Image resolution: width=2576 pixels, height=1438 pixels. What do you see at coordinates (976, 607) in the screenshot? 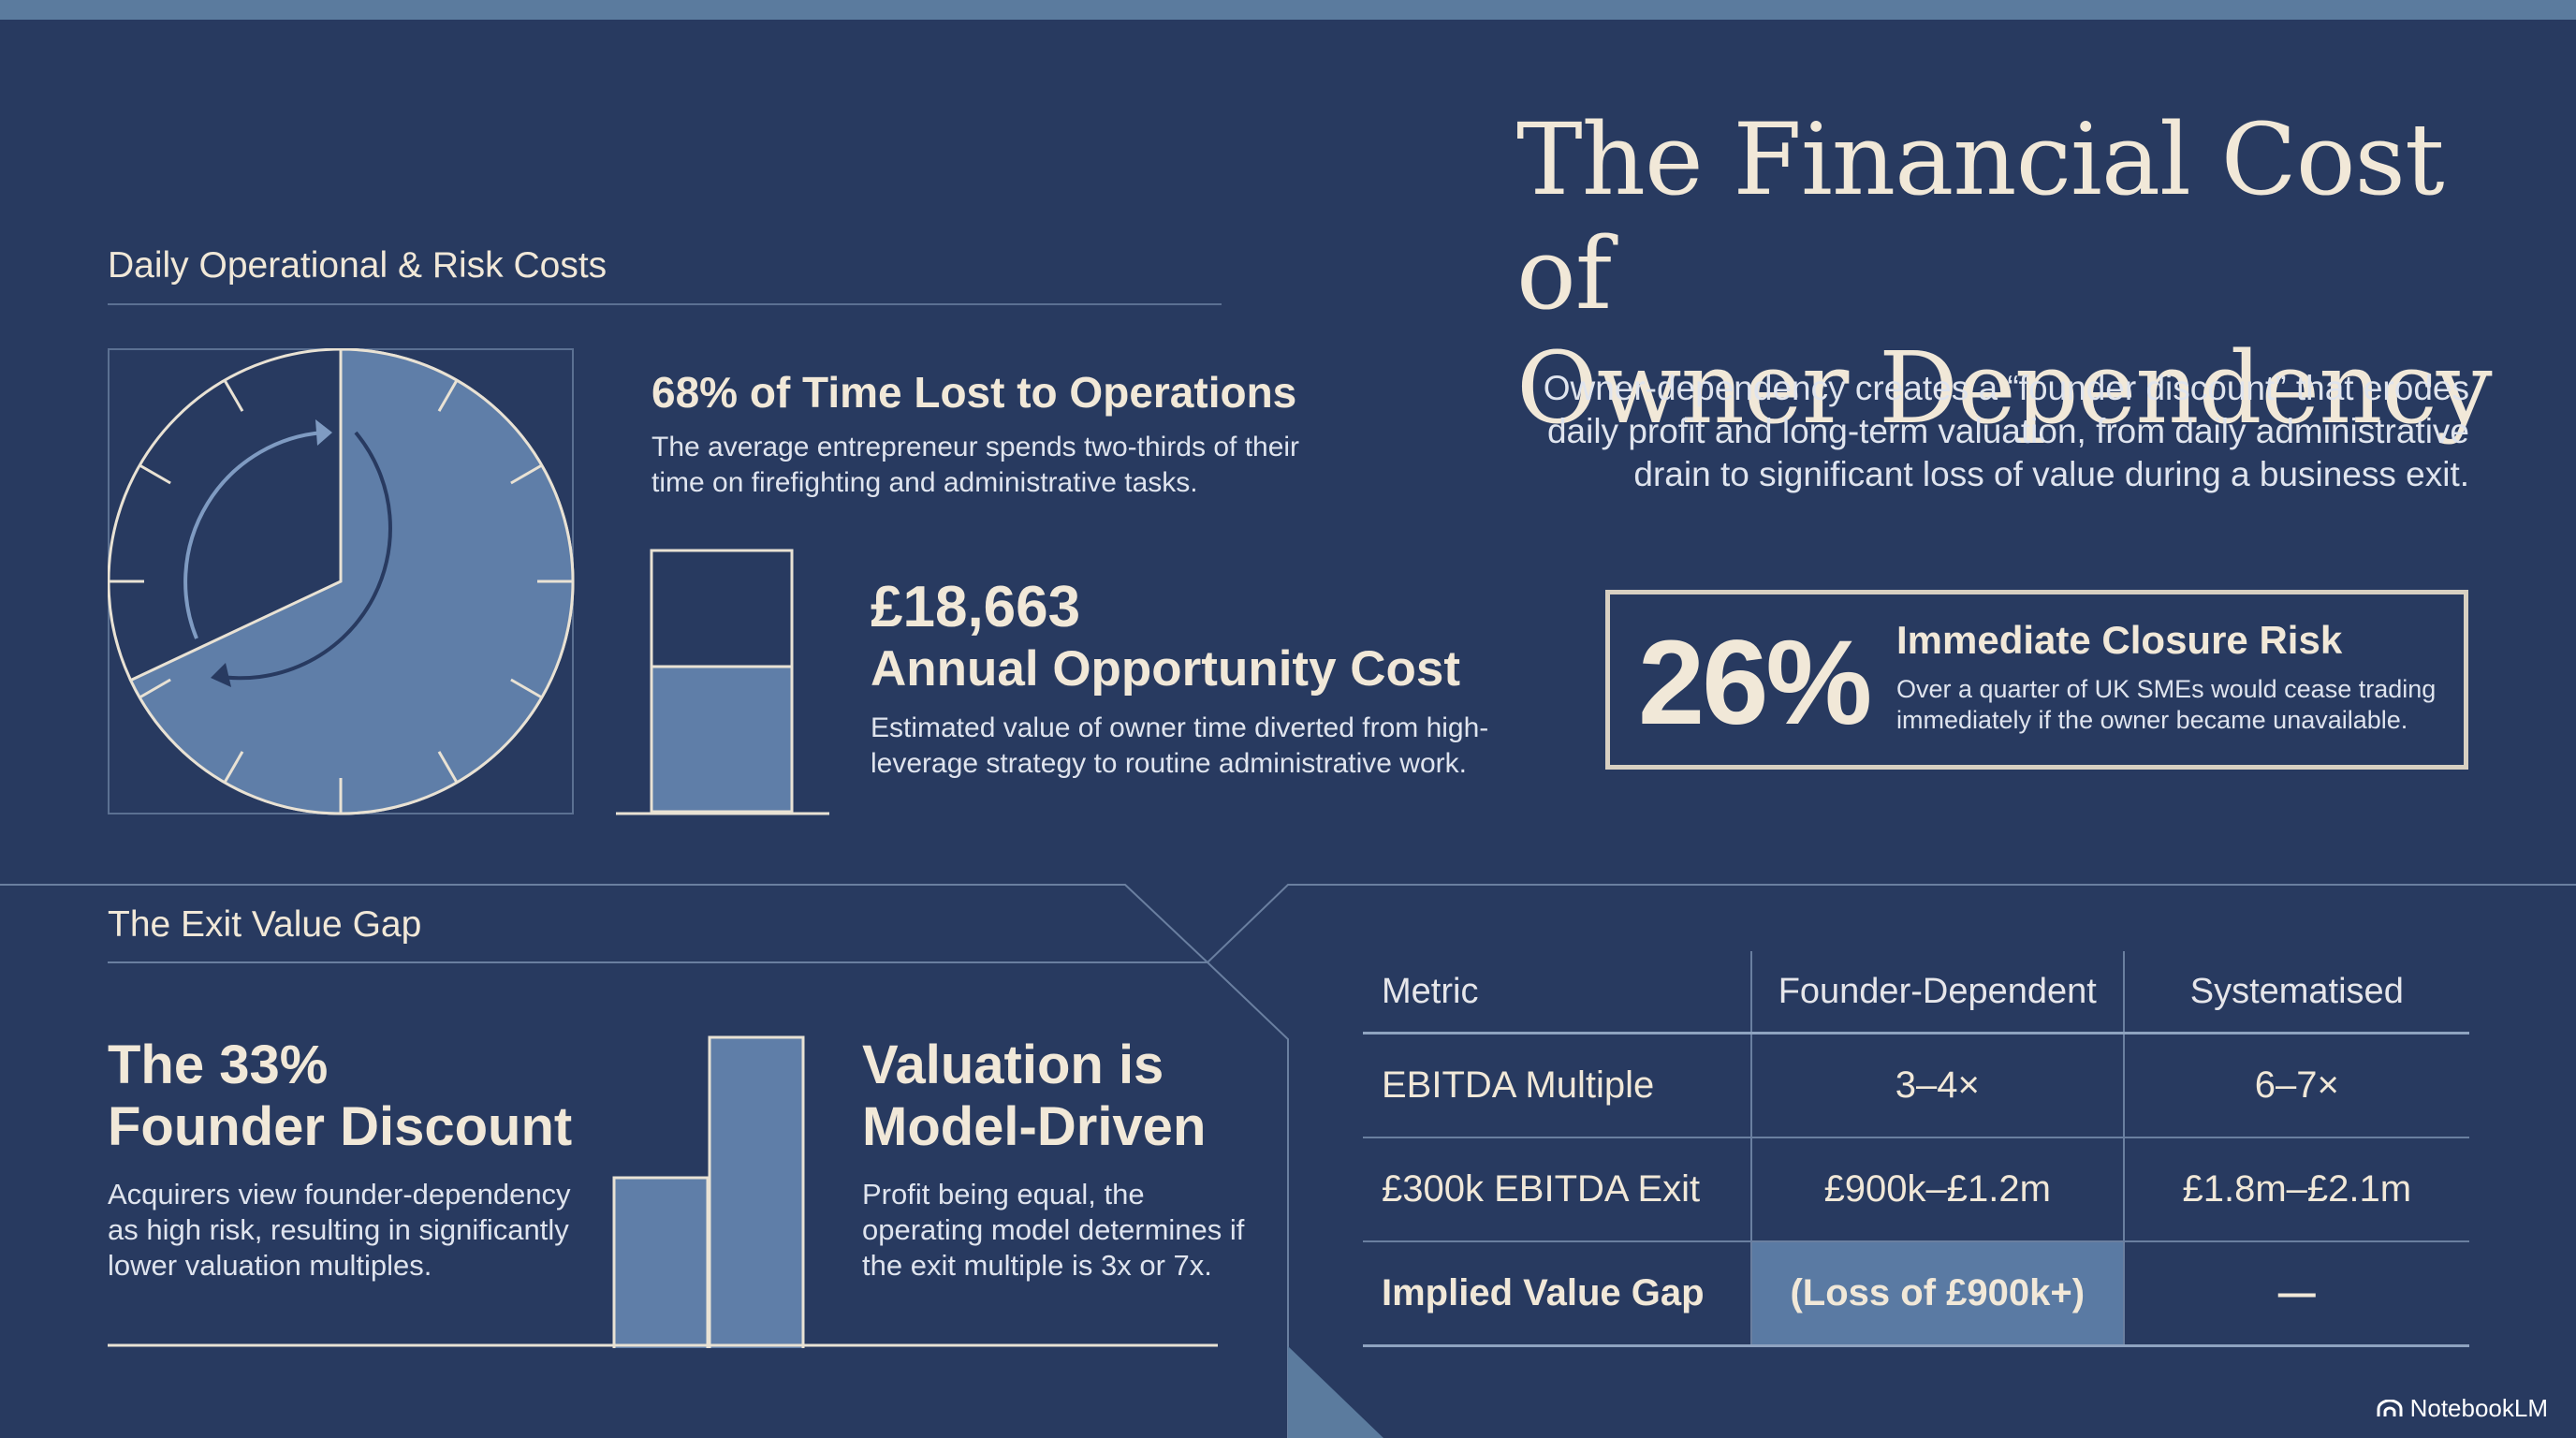
I see `opportunity-amount: £18,663` at bounding box center [976, 607].